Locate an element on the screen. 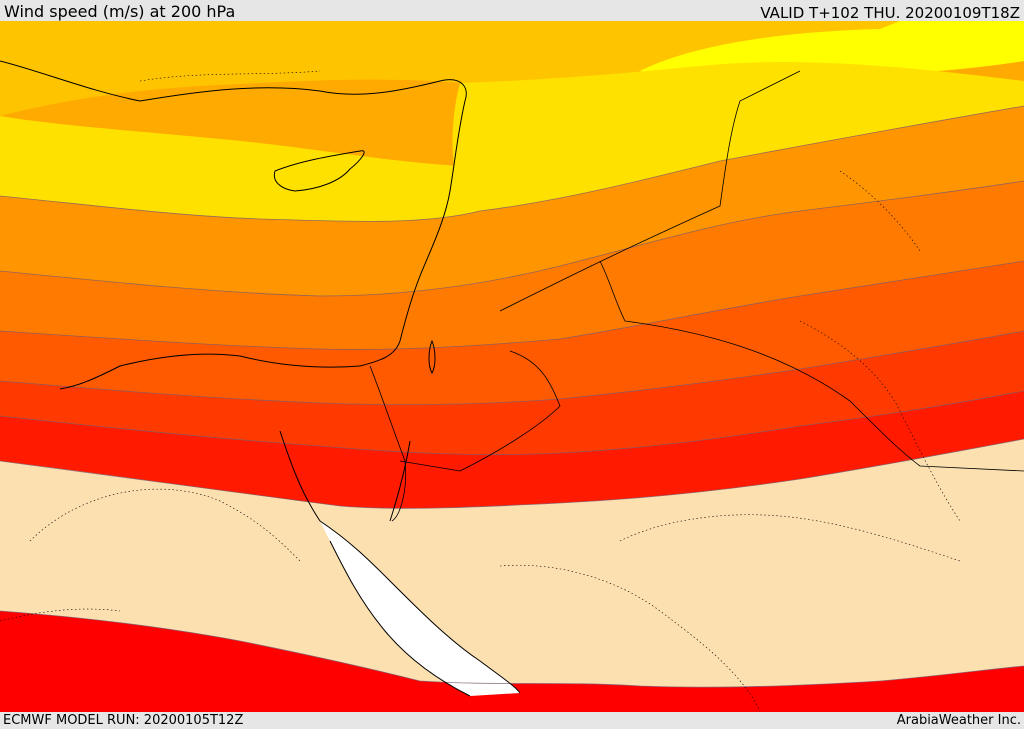 This screenshot has width=1024, height=729. red-sea is located at coordinates (420, 608).